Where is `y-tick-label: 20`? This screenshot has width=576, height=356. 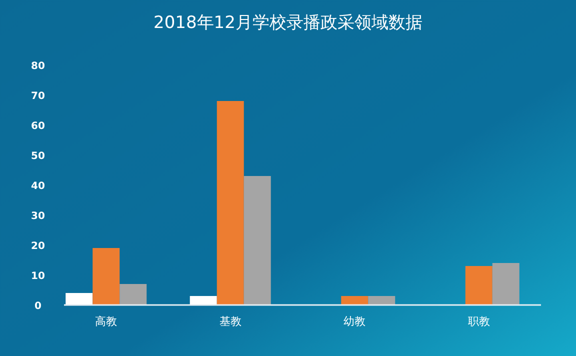
y-tick-label: 20 is located at coordinates (38, 246).